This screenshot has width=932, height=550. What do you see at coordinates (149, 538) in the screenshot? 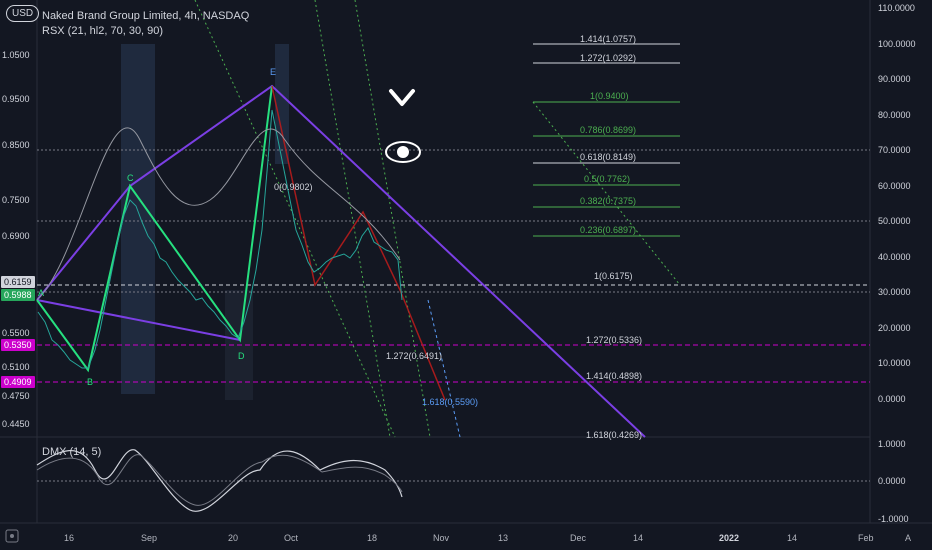
I see `x-axis-label: Sep` at bounding box center [149, 538].